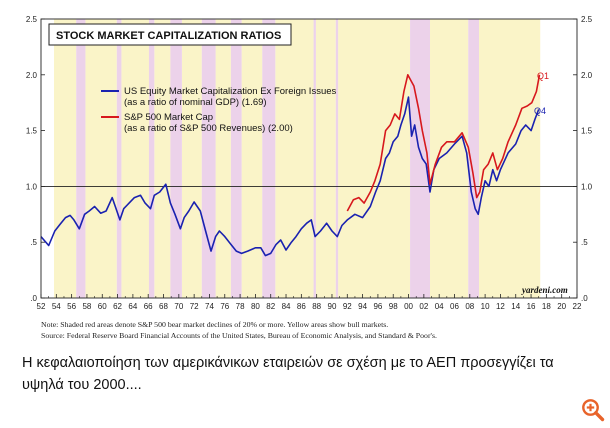 The image size is (610, 428). I want to click on x-tick-label: 78, so click(240, 306).